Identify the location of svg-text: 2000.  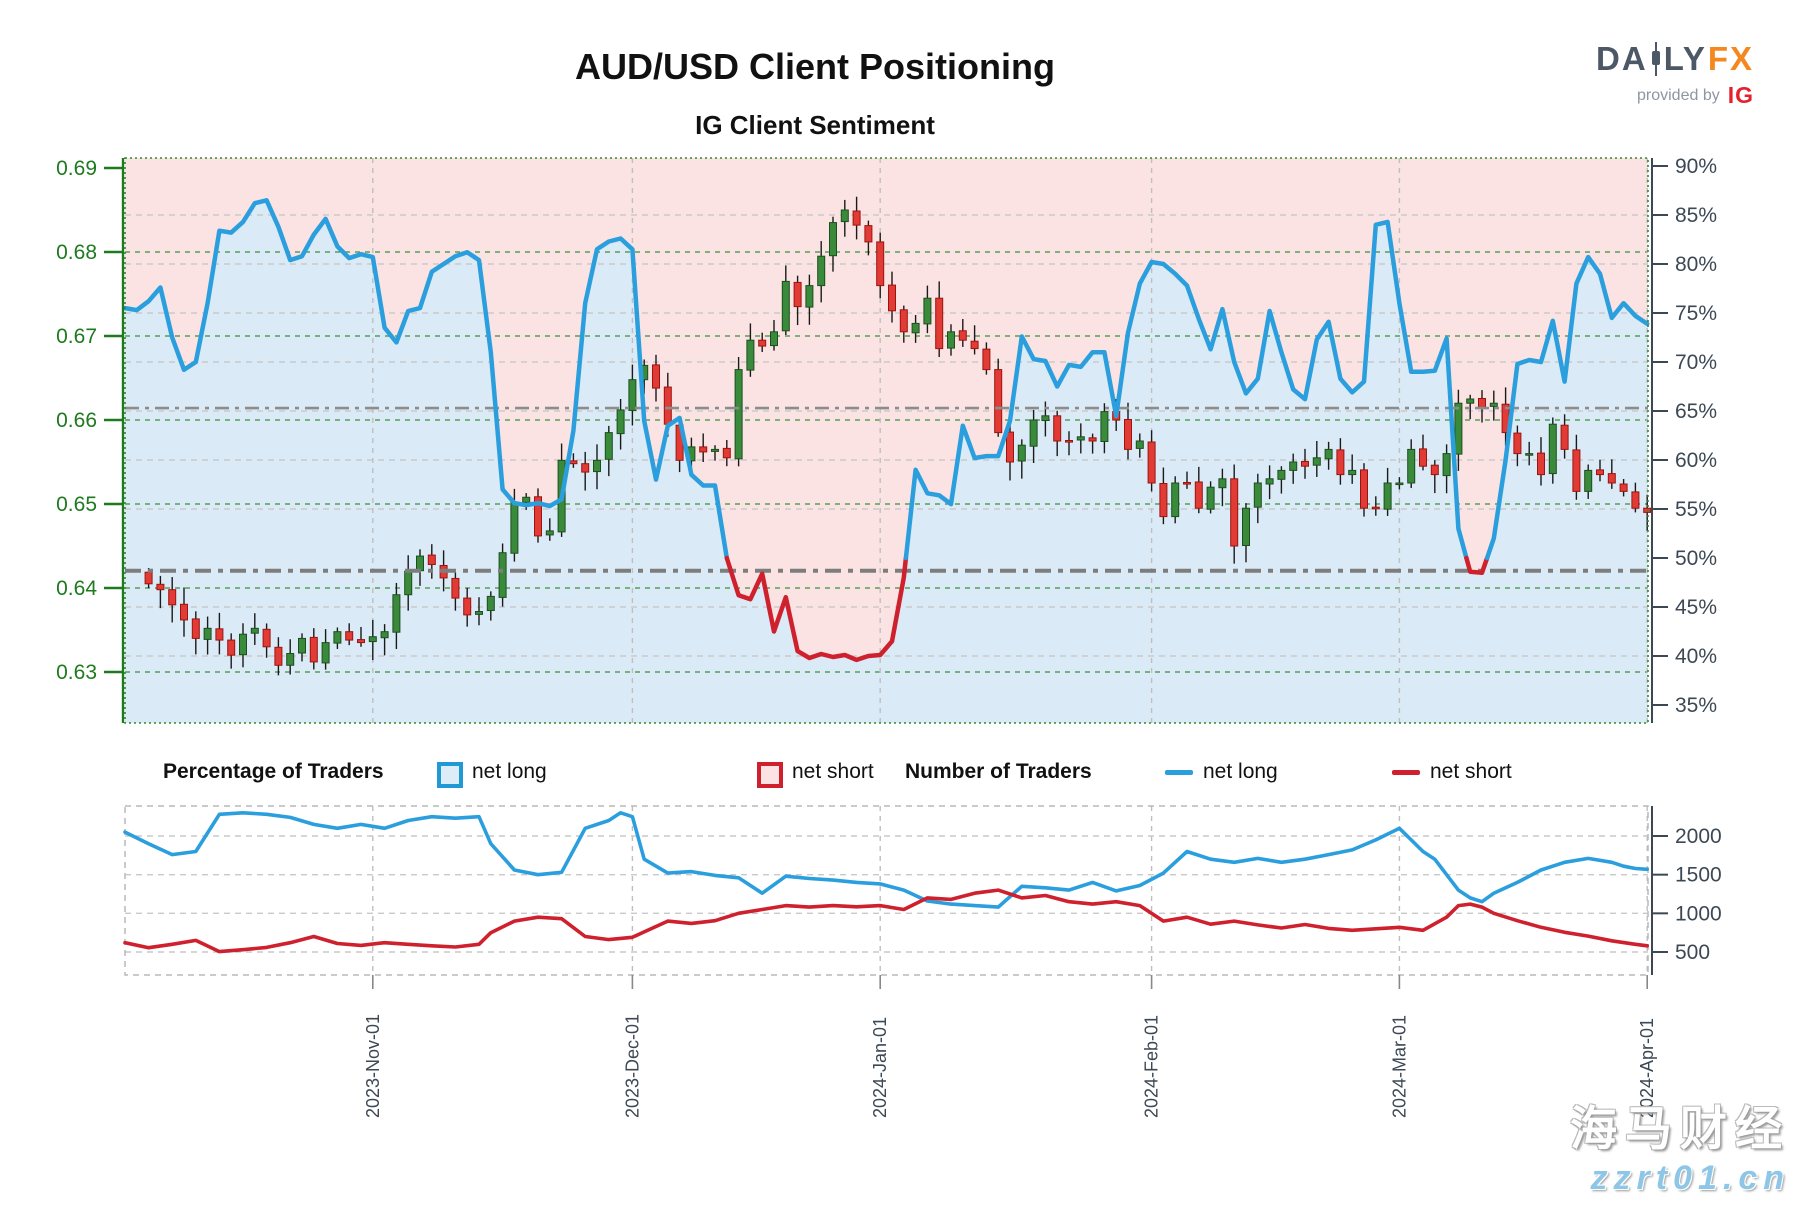
(1698, 836).